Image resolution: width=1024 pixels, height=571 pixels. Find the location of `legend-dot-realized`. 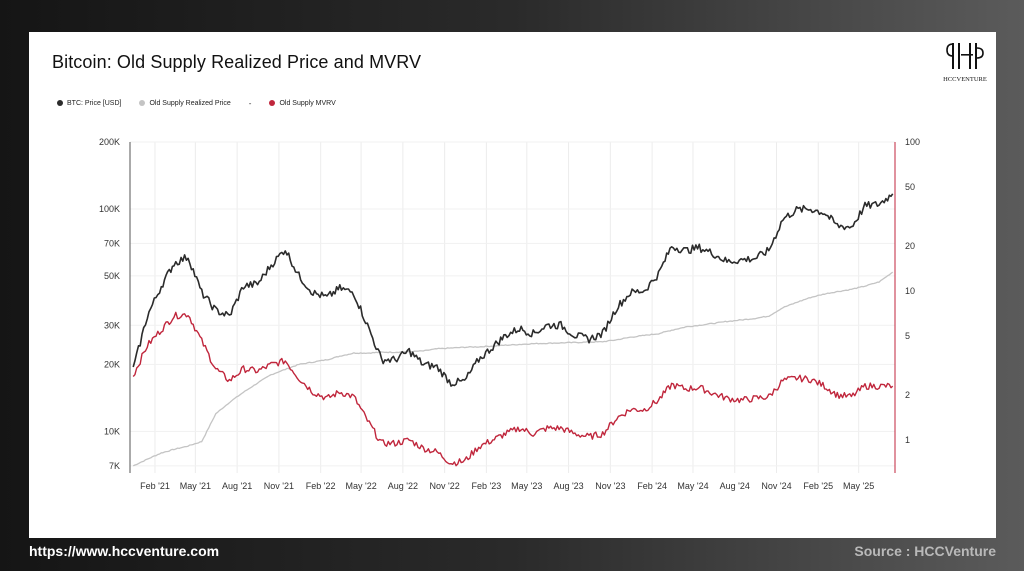

legend-dot-realized is located at coordinates (142, 103).